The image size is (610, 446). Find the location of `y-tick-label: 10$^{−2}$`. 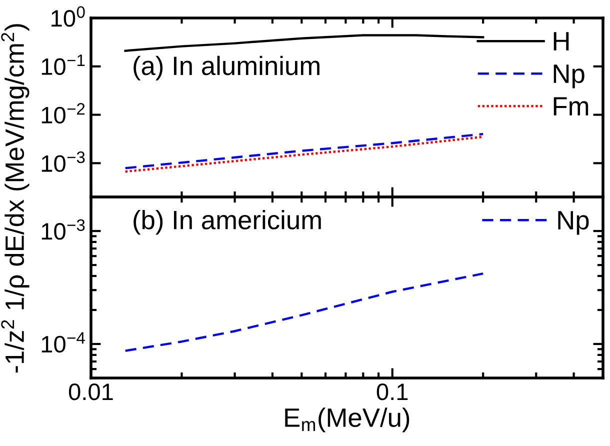

y-tick-label: 10$^{−2}$ is located at coordinates (63, 113).